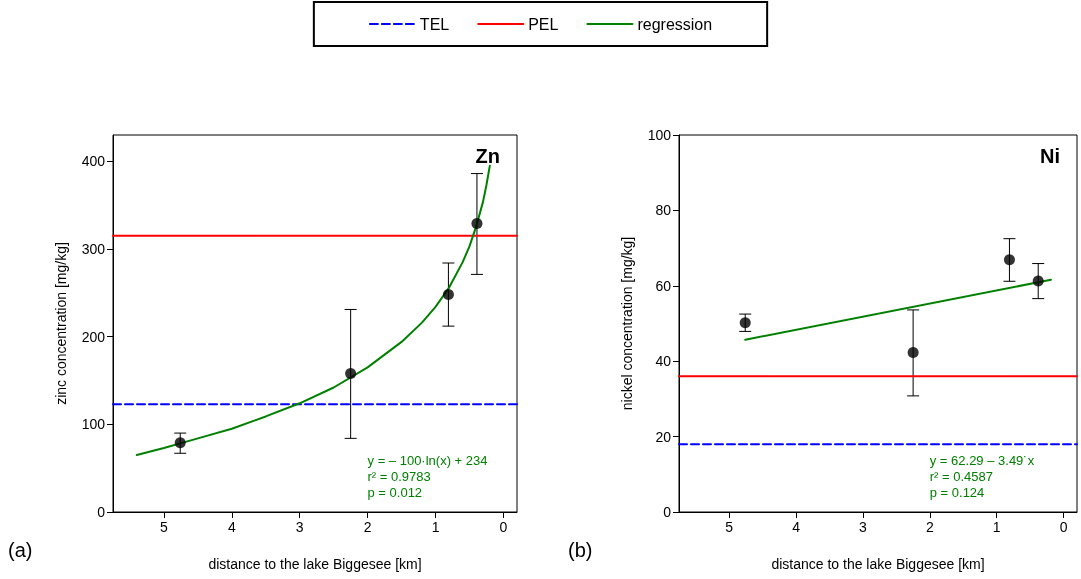 This screenshot has width=1081, height=579. I want to click on y-tick-label: 400, so click(93, 161).